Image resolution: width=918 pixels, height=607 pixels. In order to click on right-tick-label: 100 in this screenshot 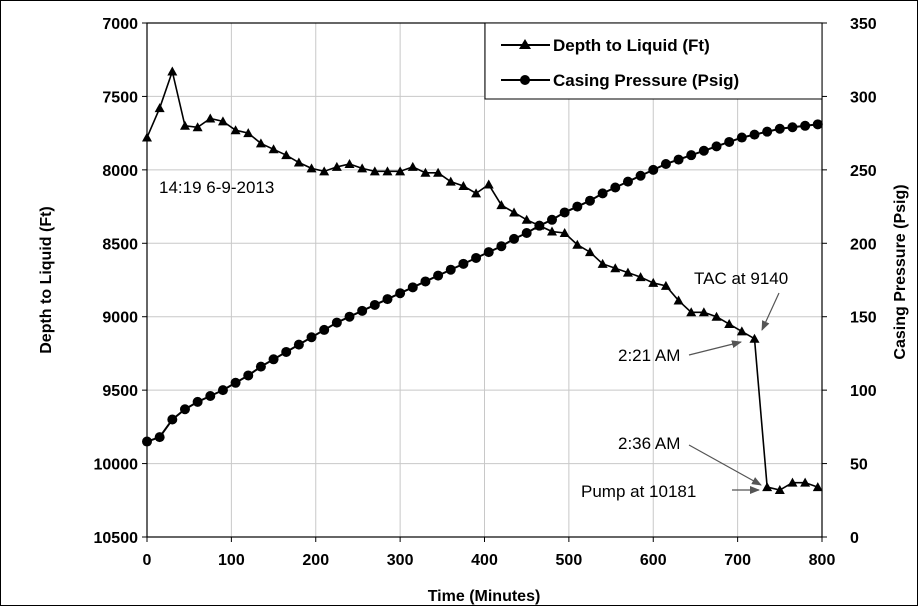, I will do `click(863, 391)`.